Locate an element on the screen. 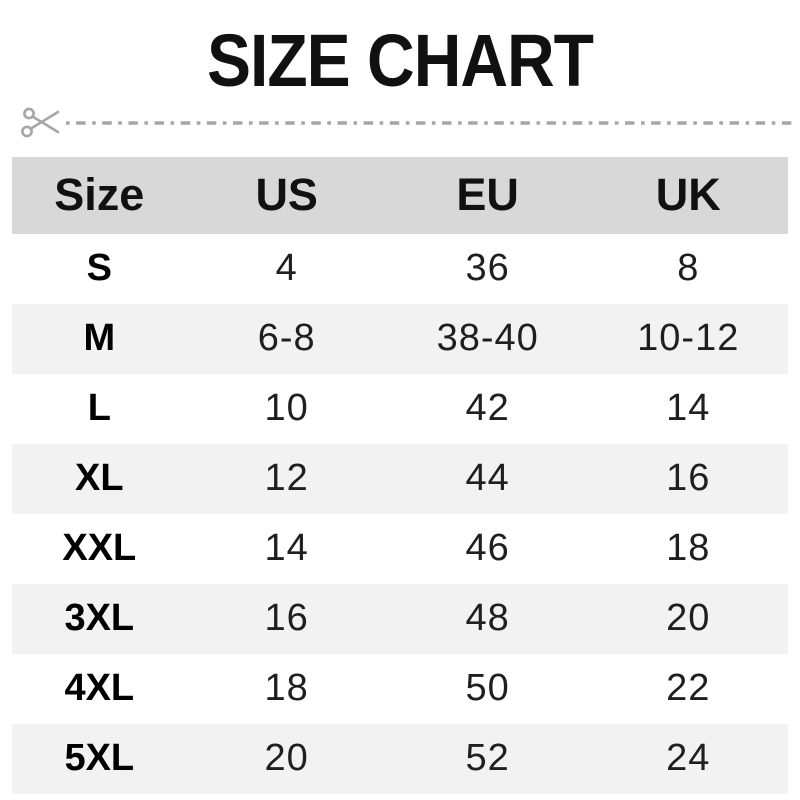  page-title: SIZE CHART is located at coordinates (400, 60).